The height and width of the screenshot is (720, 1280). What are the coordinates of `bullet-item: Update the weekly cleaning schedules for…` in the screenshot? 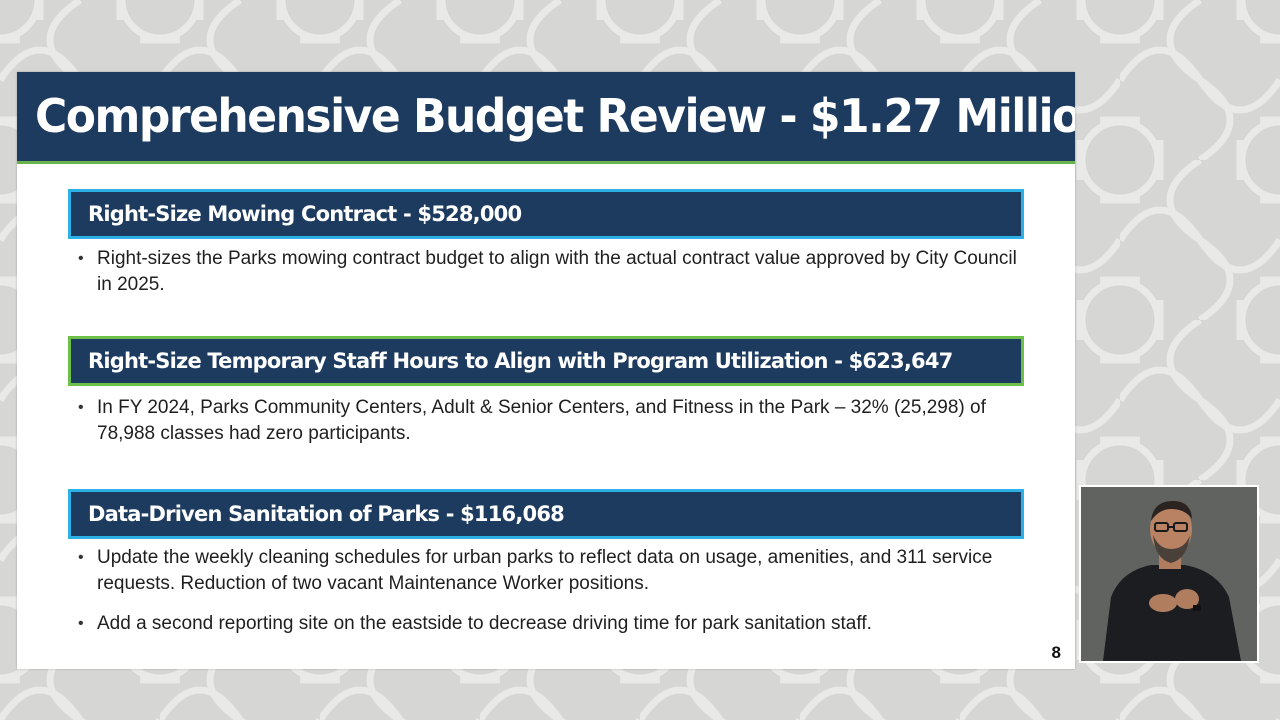 It's located at (552, 571).